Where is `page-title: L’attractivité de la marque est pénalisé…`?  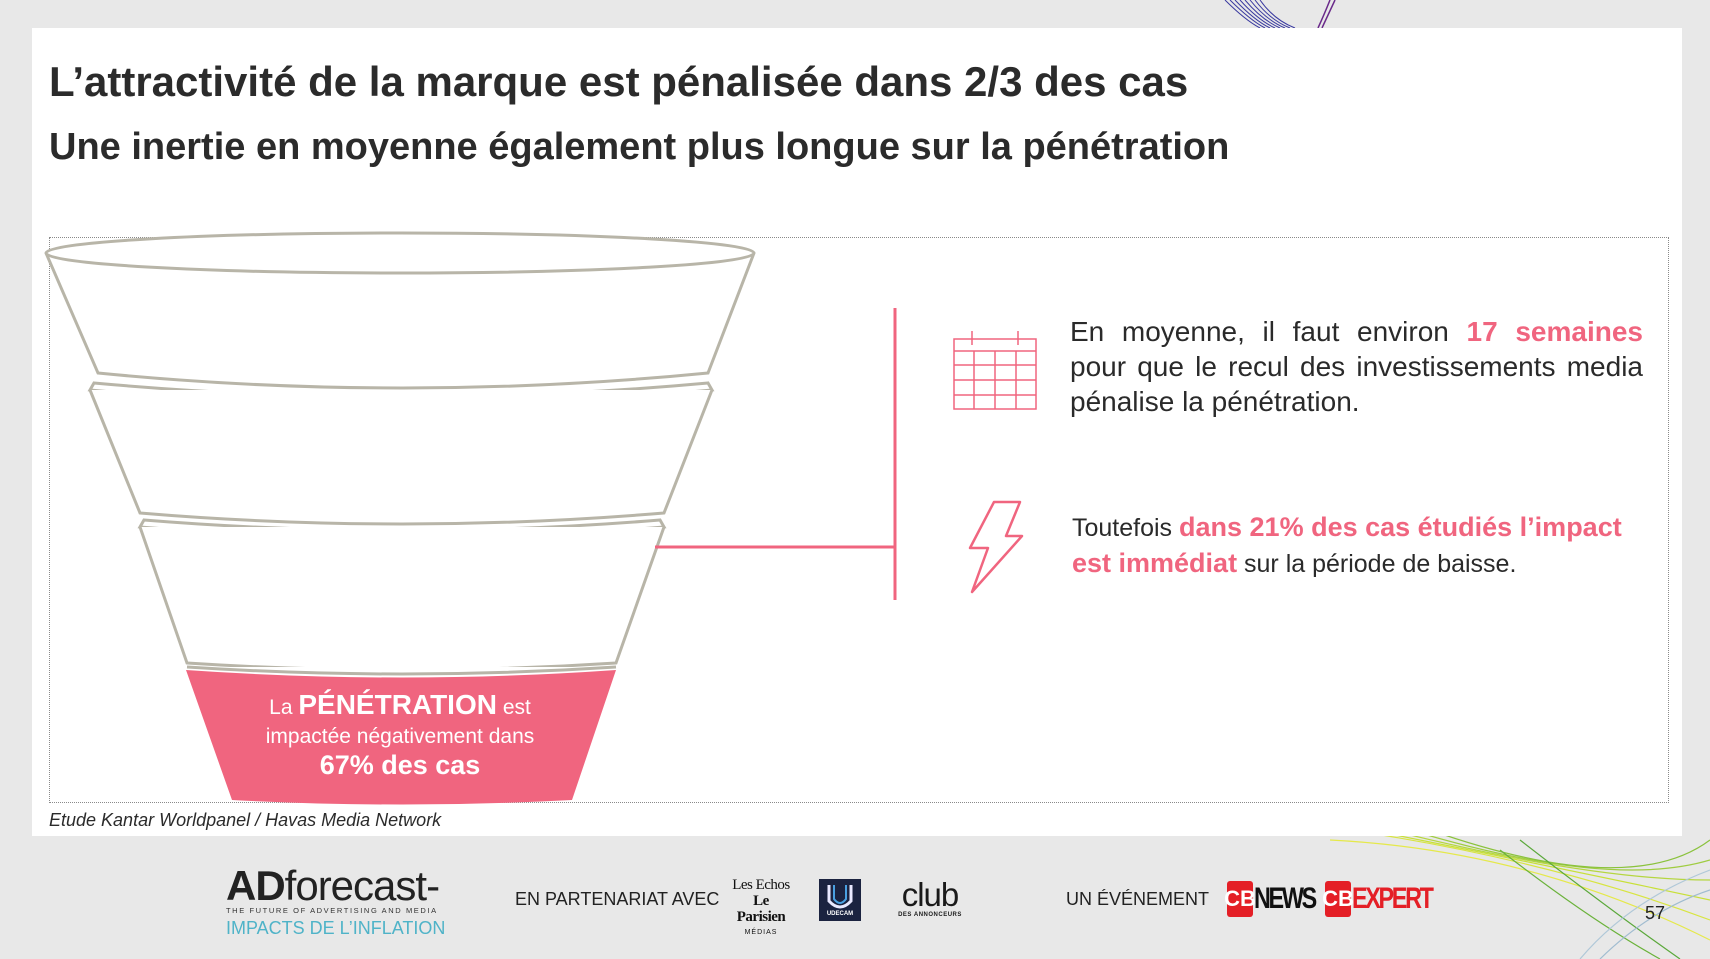 page-title: L’attractivité de la marque est pénalisé… is located at coordinates (619, 81).